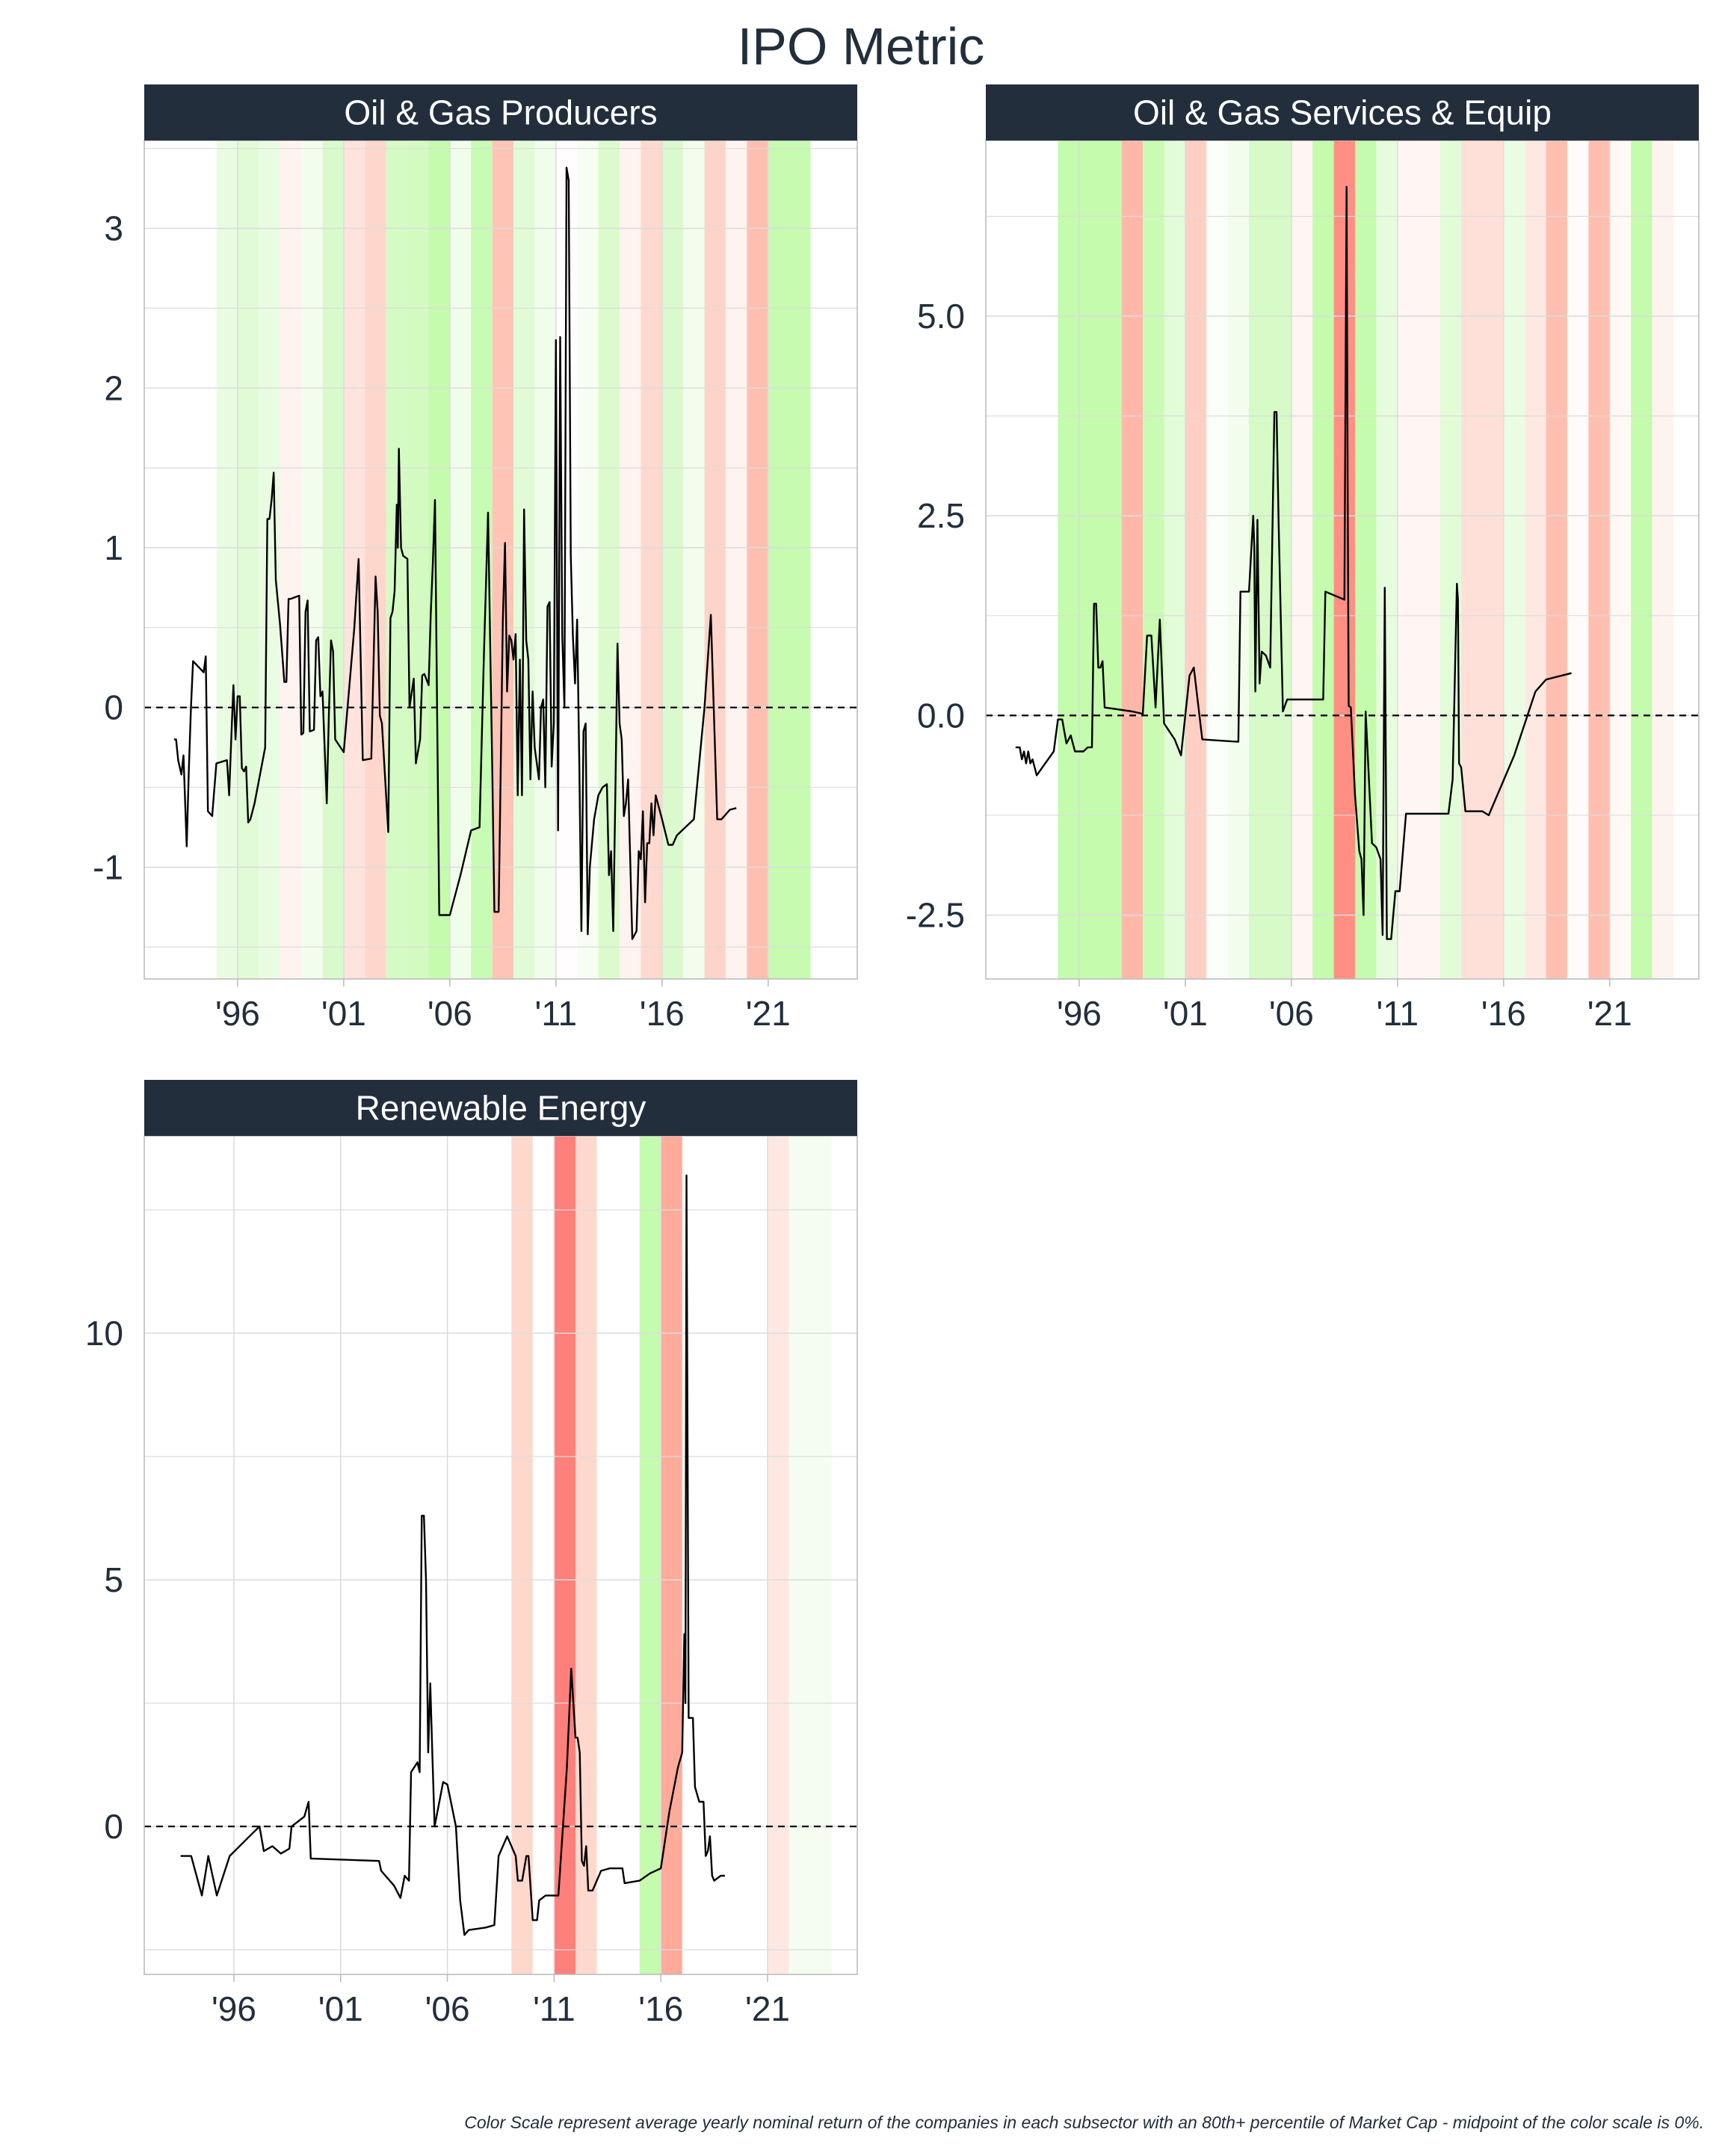  What do you see at coordinates (114, 387) in the screenshot?
I see `y-tick-label: 2` at bounding box center [114, 387].